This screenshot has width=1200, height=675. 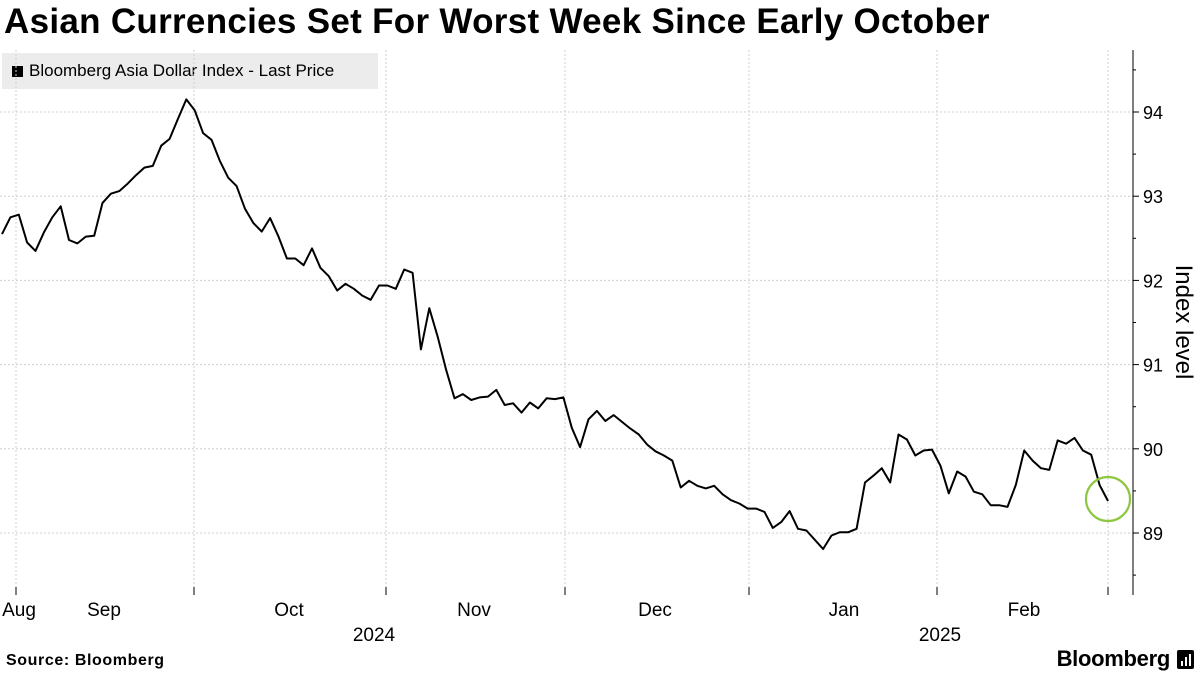 I want to click on x-month-label: Feb, so click(x=1024, y=610).